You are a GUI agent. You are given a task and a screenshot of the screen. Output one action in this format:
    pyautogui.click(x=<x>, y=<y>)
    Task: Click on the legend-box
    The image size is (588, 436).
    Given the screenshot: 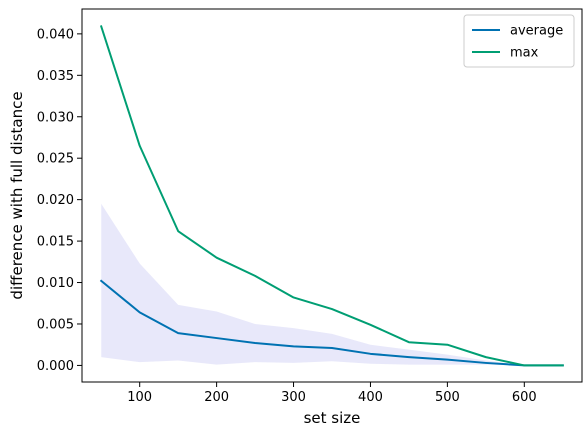 What is the action you would take?
    pyautogui.click(x=519, y=41)
    